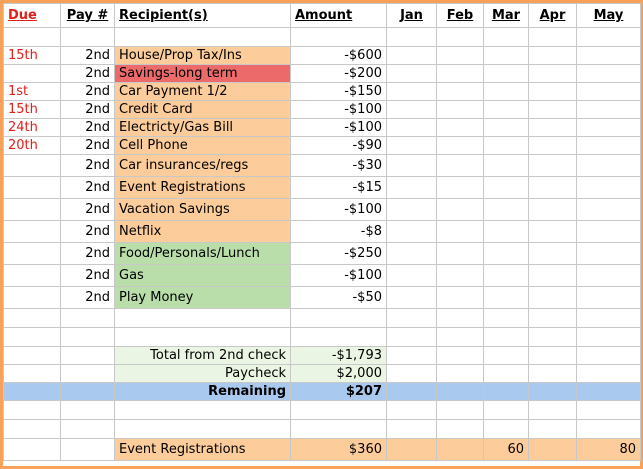 This screenshot has height=469, width=643. Describe the element at coordinates (338, 187) in the screenshot. I see `amount-cell: -$15` at that location.